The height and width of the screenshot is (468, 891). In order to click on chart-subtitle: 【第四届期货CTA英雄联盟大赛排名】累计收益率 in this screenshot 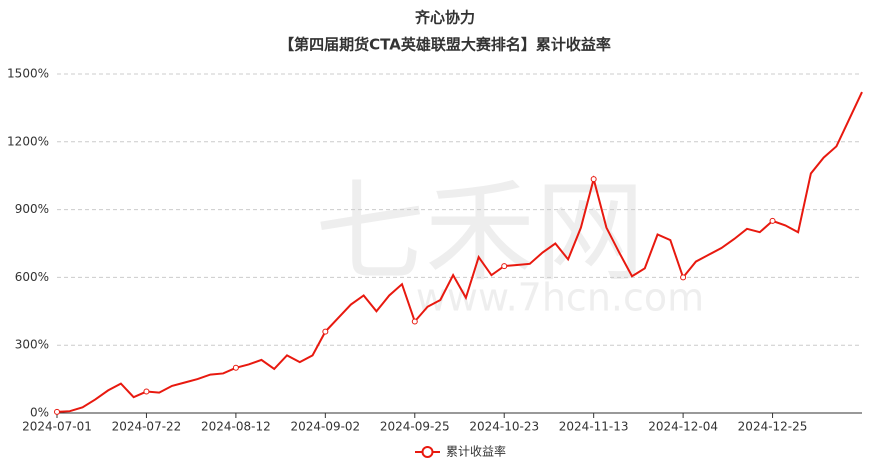, I will do `click(445, 45)`.